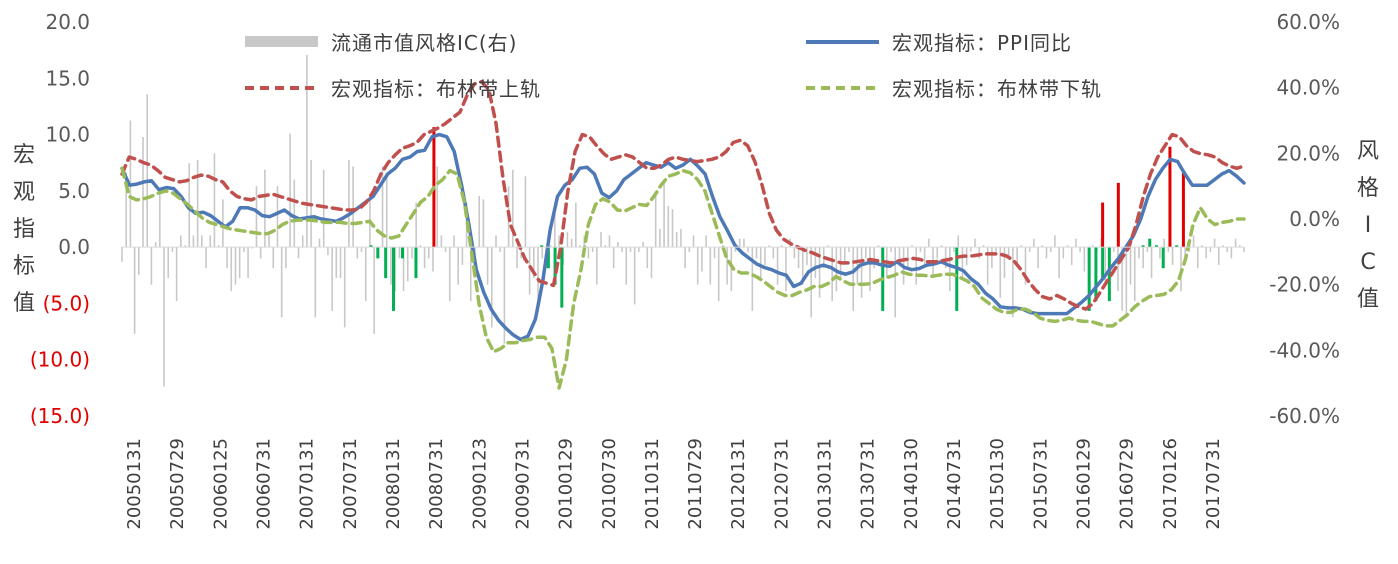 The height and width of the screenshot is (564, 1398). I want to click on x-tick-label: 20170731, so click(1213, 484).